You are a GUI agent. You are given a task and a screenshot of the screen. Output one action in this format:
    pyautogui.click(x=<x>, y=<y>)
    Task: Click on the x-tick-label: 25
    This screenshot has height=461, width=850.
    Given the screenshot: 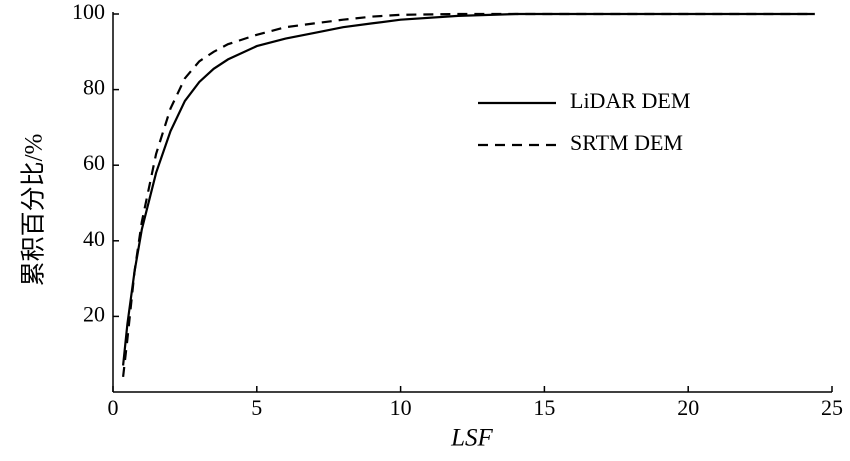 What is the action you would take?
    pyautogui.click(x=832, y=407)
    